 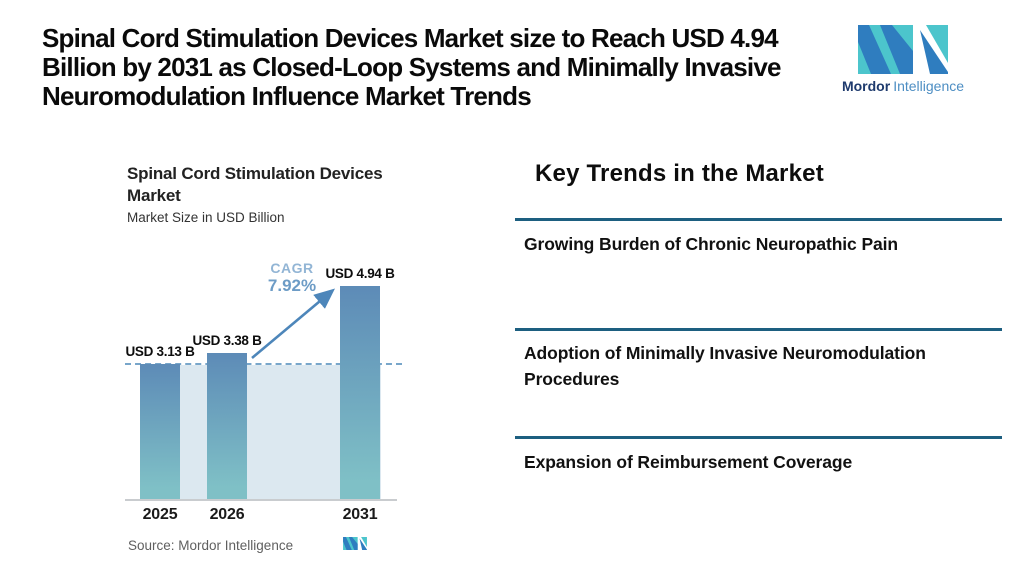 I want to click on bar-2031, so click(x=360, y=392).